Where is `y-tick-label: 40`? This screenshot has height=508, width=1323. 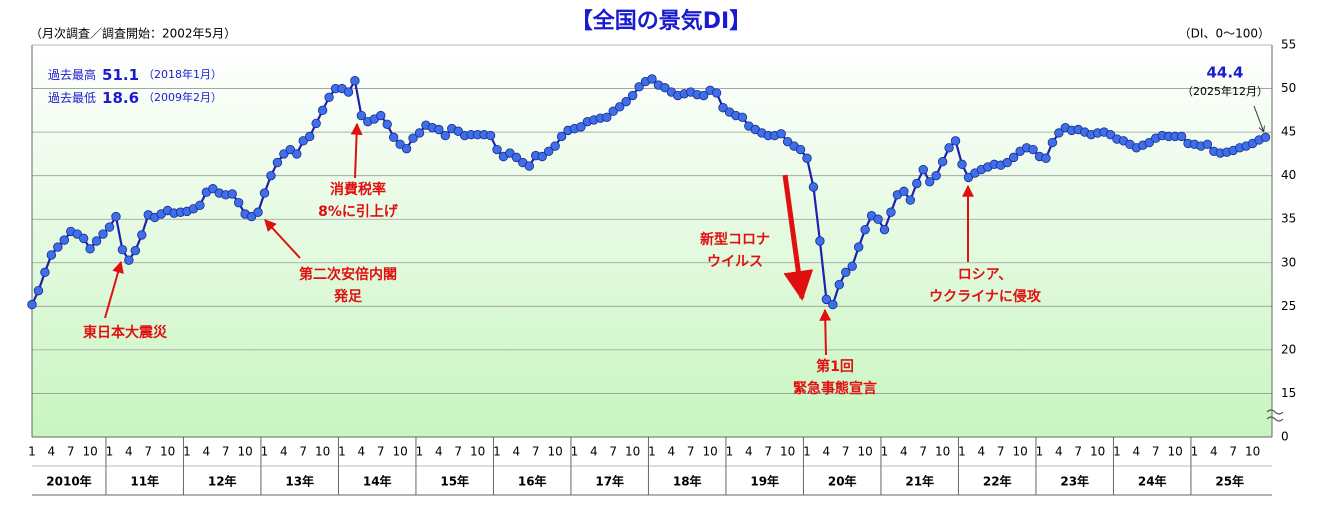 y-tick-label: 40 is located at coordinates (1288, 175).